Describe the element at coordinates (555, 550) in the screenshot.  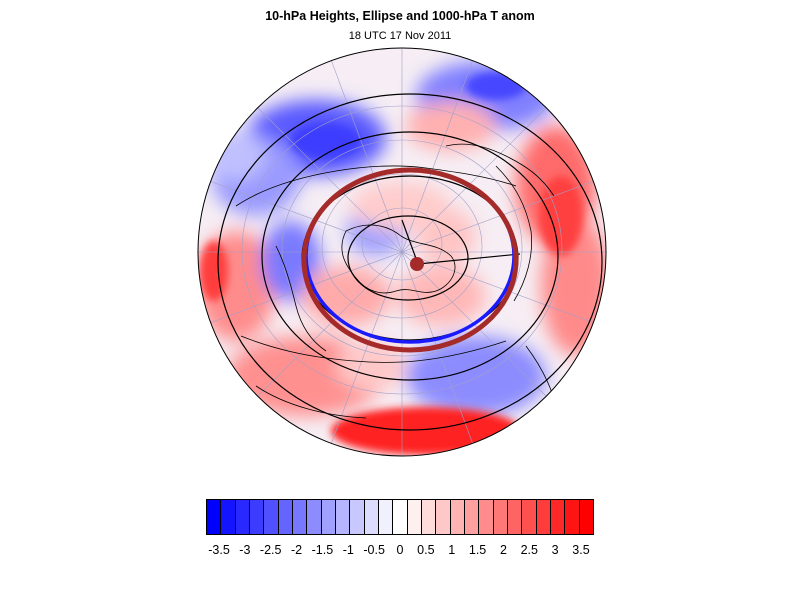
I see `colorbar-tick-label: 3` at that location.